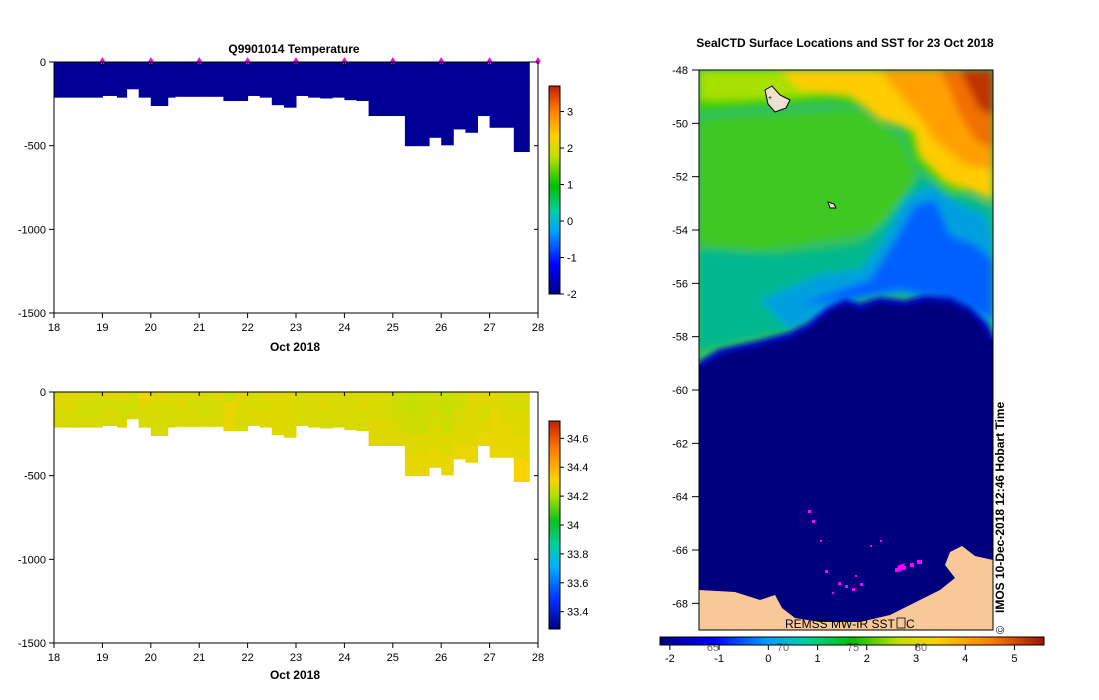 This screenshot has height=700, width=1099. What do you see at coordinates (921, 648) in the screenshot?
I see `sst-faint-label: 80` at bounding box center [921, 648].